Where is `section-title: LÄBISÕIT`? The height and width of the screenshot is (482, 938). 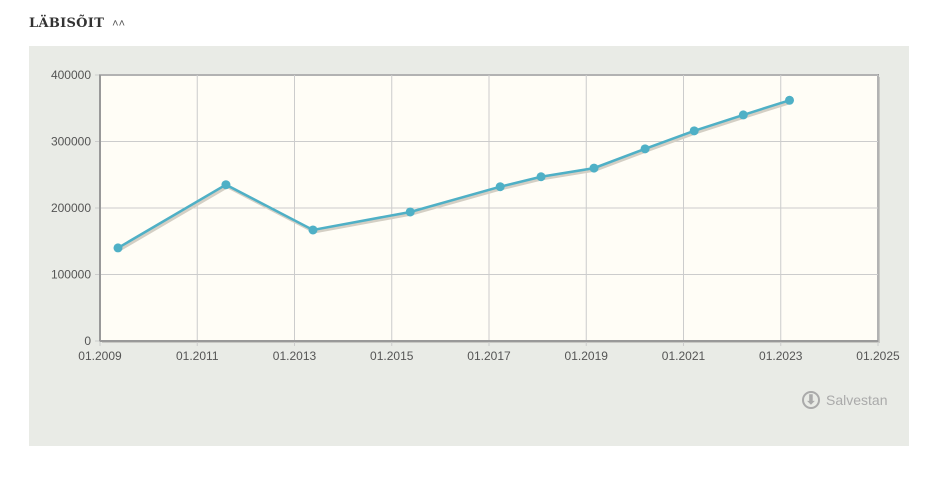 section-title: LÄBISÕIT is located at coordinates (67, 23).